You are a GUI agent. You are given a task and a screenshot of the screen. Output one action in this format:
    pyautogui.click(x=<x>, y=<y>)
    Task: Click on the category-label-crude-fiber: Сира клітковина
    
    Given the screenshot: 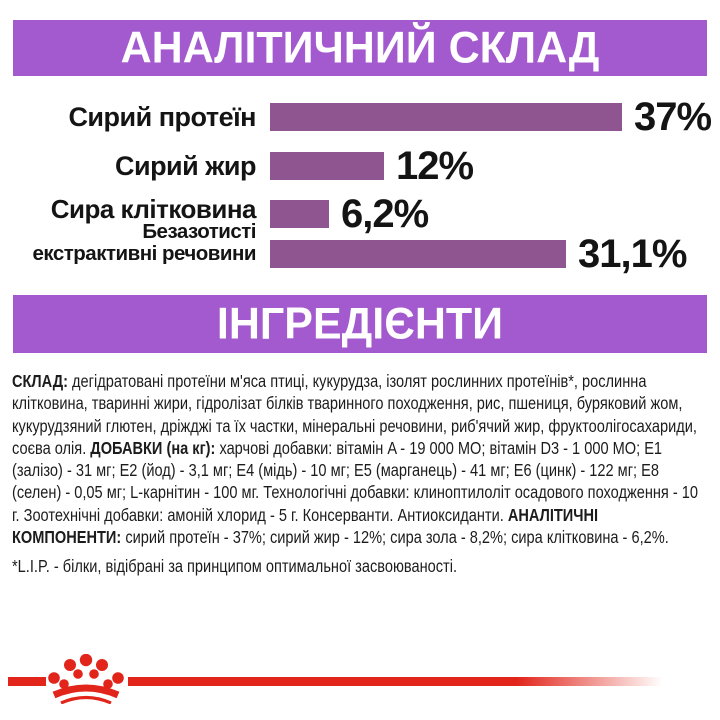 What is the action you would take?
    pyautogui.click(x=153, y=209)
    